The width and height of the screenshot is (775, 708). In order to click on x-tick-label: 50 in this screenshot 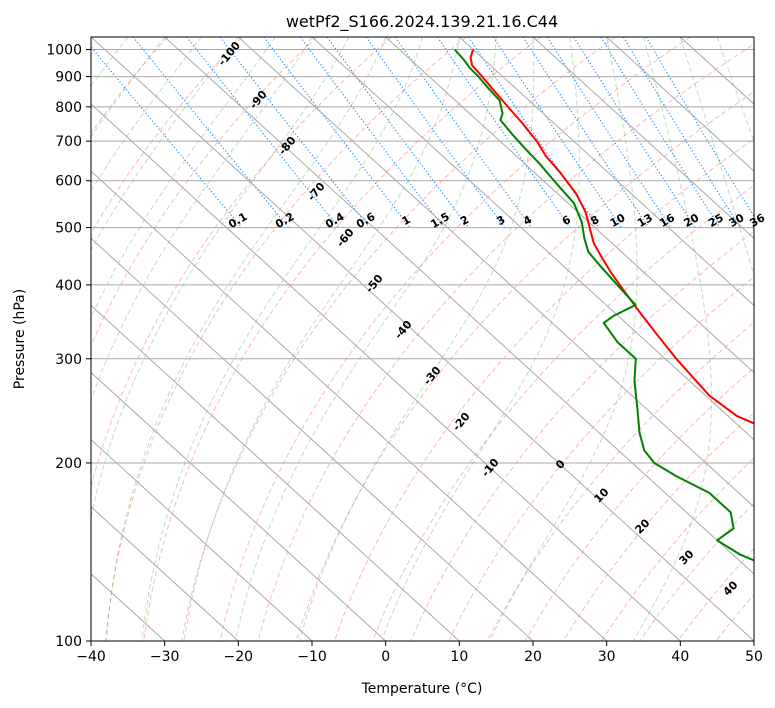, I will do `click(754, 657)`.